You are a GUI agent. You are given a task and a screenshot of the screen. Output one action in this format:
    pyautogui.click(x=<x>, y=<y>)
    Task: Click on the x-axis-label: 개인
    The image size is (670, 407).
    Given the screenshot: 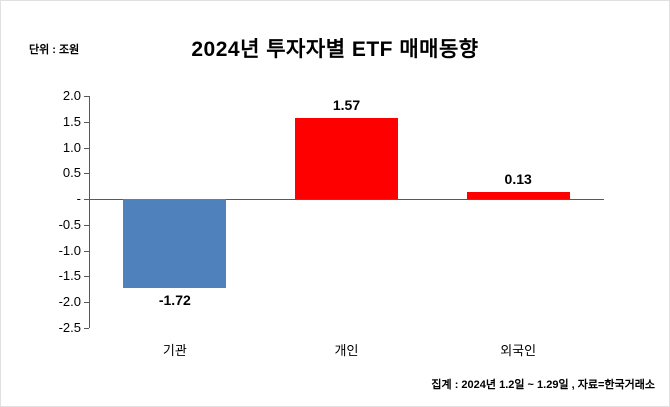 What is the action you would take?
    pyautogui.click(x=346, y=350)
    